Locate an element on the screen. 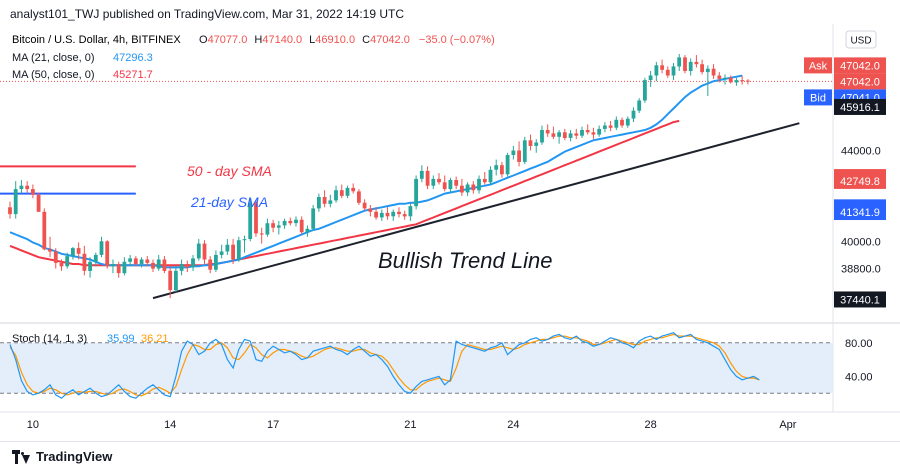 The height and width of the screenshot is (471, 900). legend-stoch-d: 36.21 is located at coordinates (155, 339).